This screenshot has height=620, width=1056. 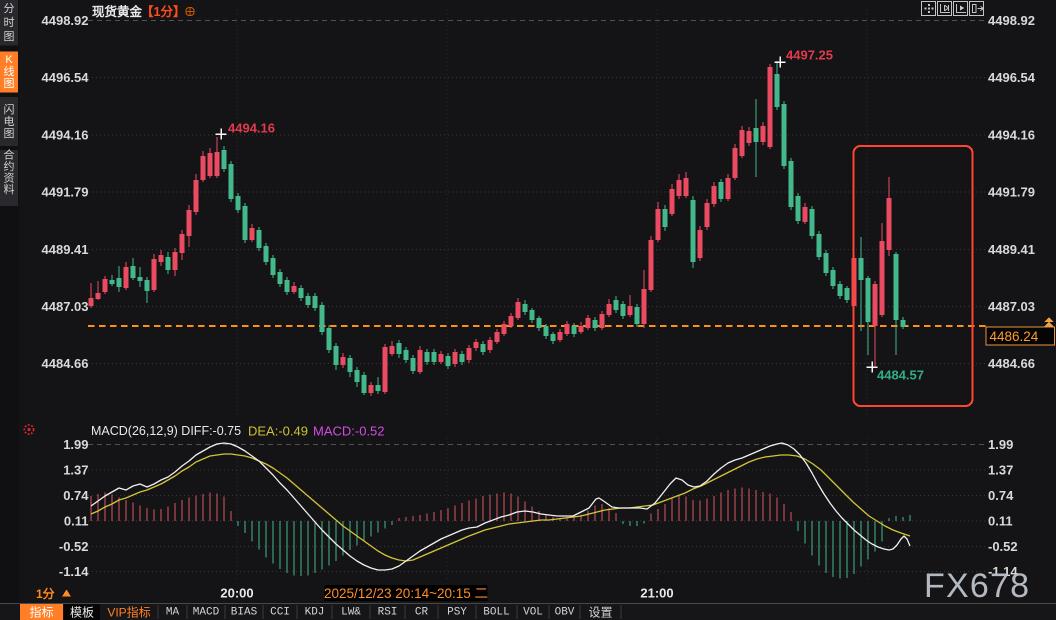 I want to click on svg-text: 20:00, so click(x=236, y=593).